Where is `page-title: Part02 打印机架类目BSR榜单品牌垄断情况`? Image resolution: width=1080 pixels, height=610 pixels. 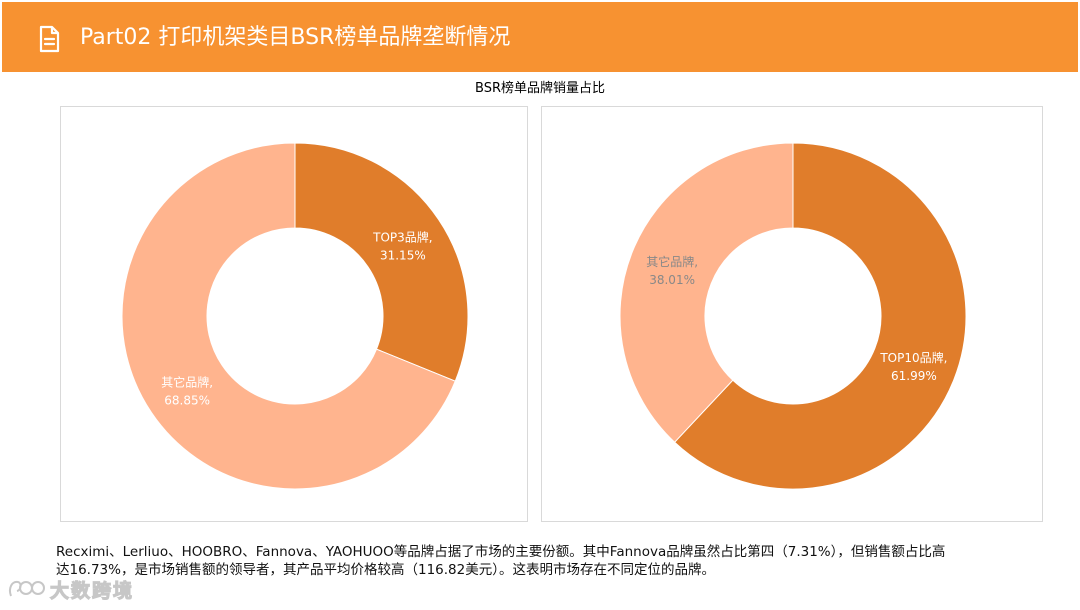
page-title: Part02 打印机架类目BSR榜单品牌垄断情况 is located at coordinates (295, 37).